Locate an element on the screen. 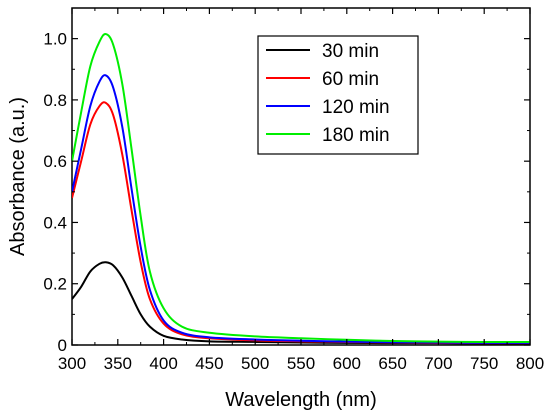 Image resolution: width=550 pixels, height=416 pixels. x-tick-label: 800 is located at coordinates (530, 363).